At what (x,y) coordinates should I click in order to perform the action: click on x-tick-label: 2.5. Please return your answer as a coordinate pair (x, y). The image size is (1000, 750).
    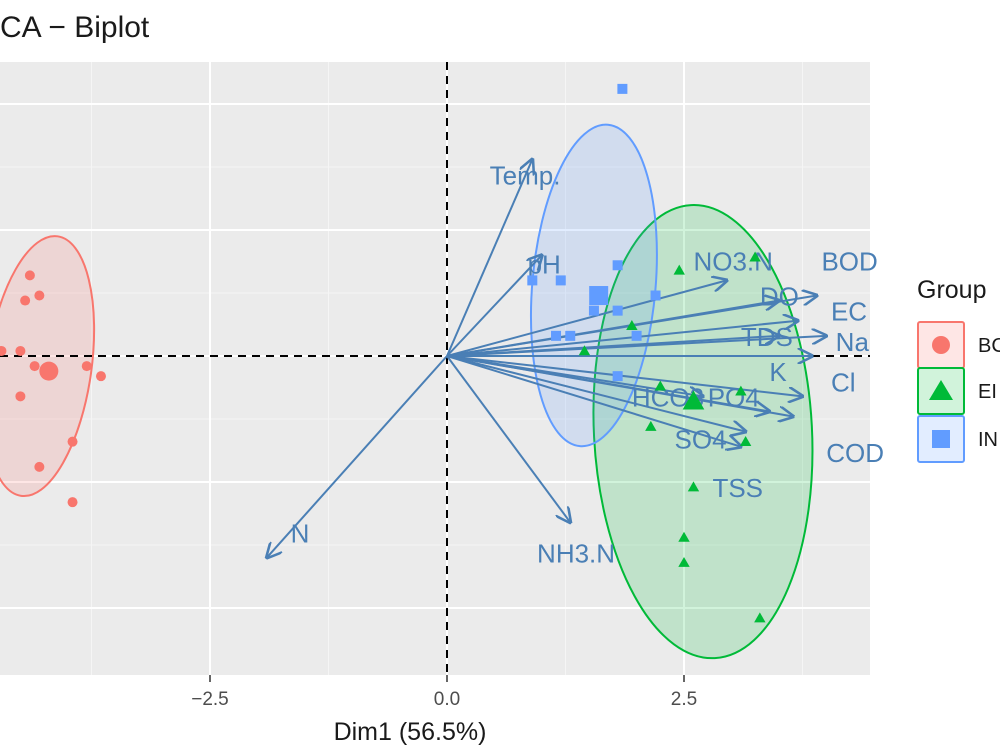
    Looking at the image, I should click on (684, 699).